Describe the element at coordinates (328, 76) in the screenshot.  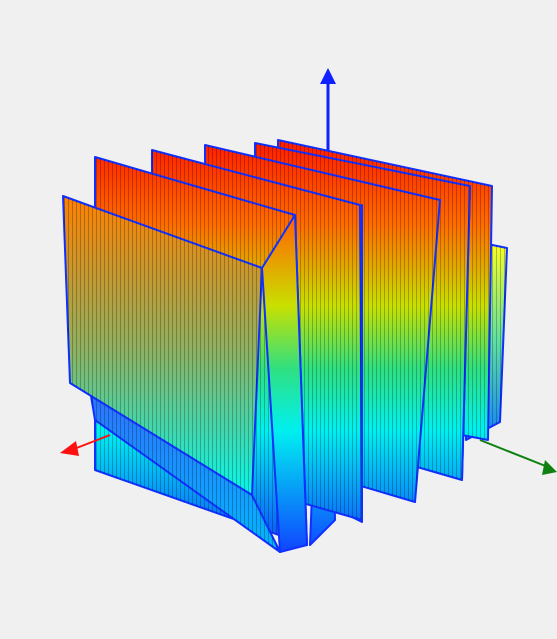
I see `z-axis-arrow` at that location.